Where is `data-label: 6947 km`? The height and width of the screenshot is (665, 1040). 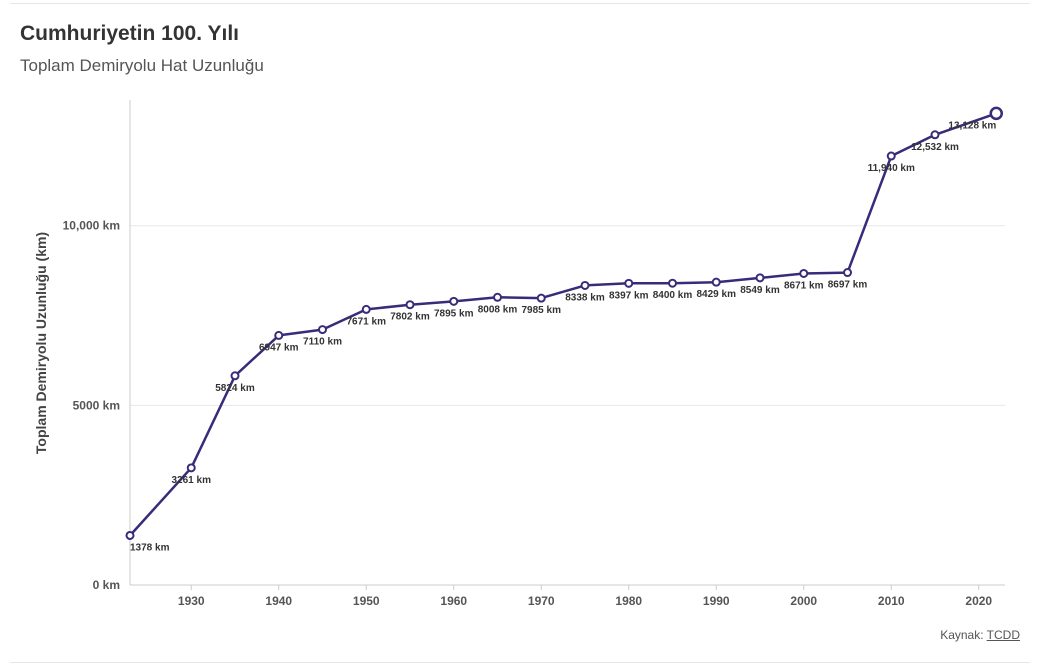
data-label: 6947 km is located at coordinates (279, 347).